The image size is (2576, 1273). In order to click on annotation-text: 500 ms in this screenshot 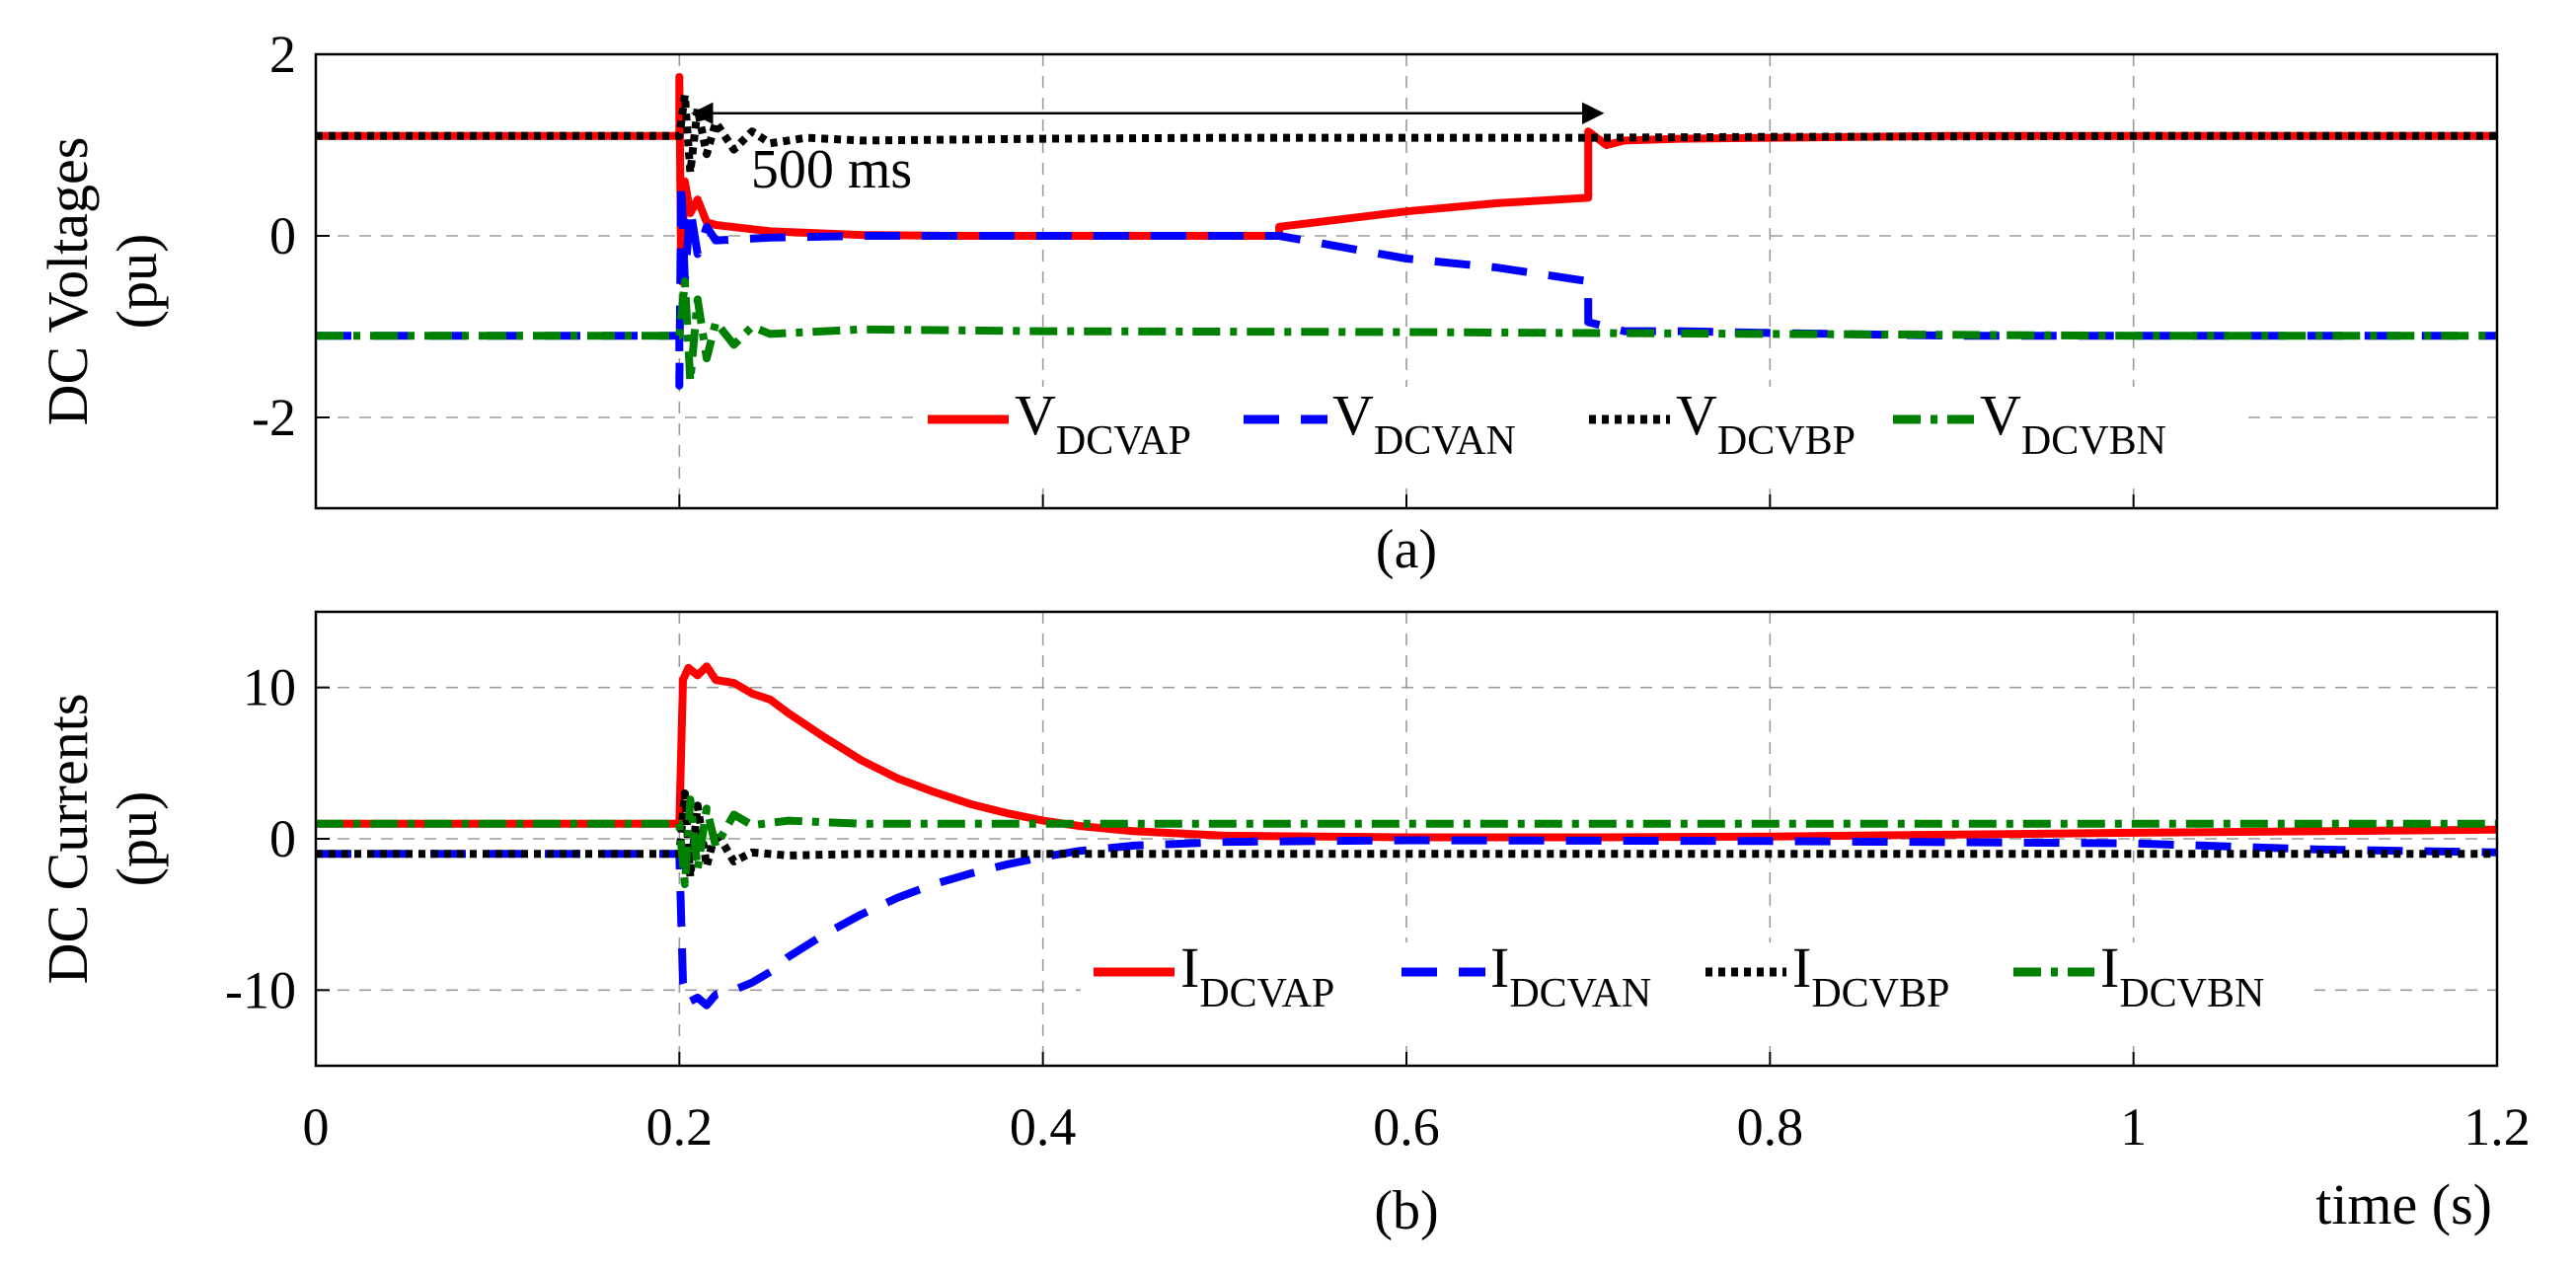, I will do `click(831, 169)`.